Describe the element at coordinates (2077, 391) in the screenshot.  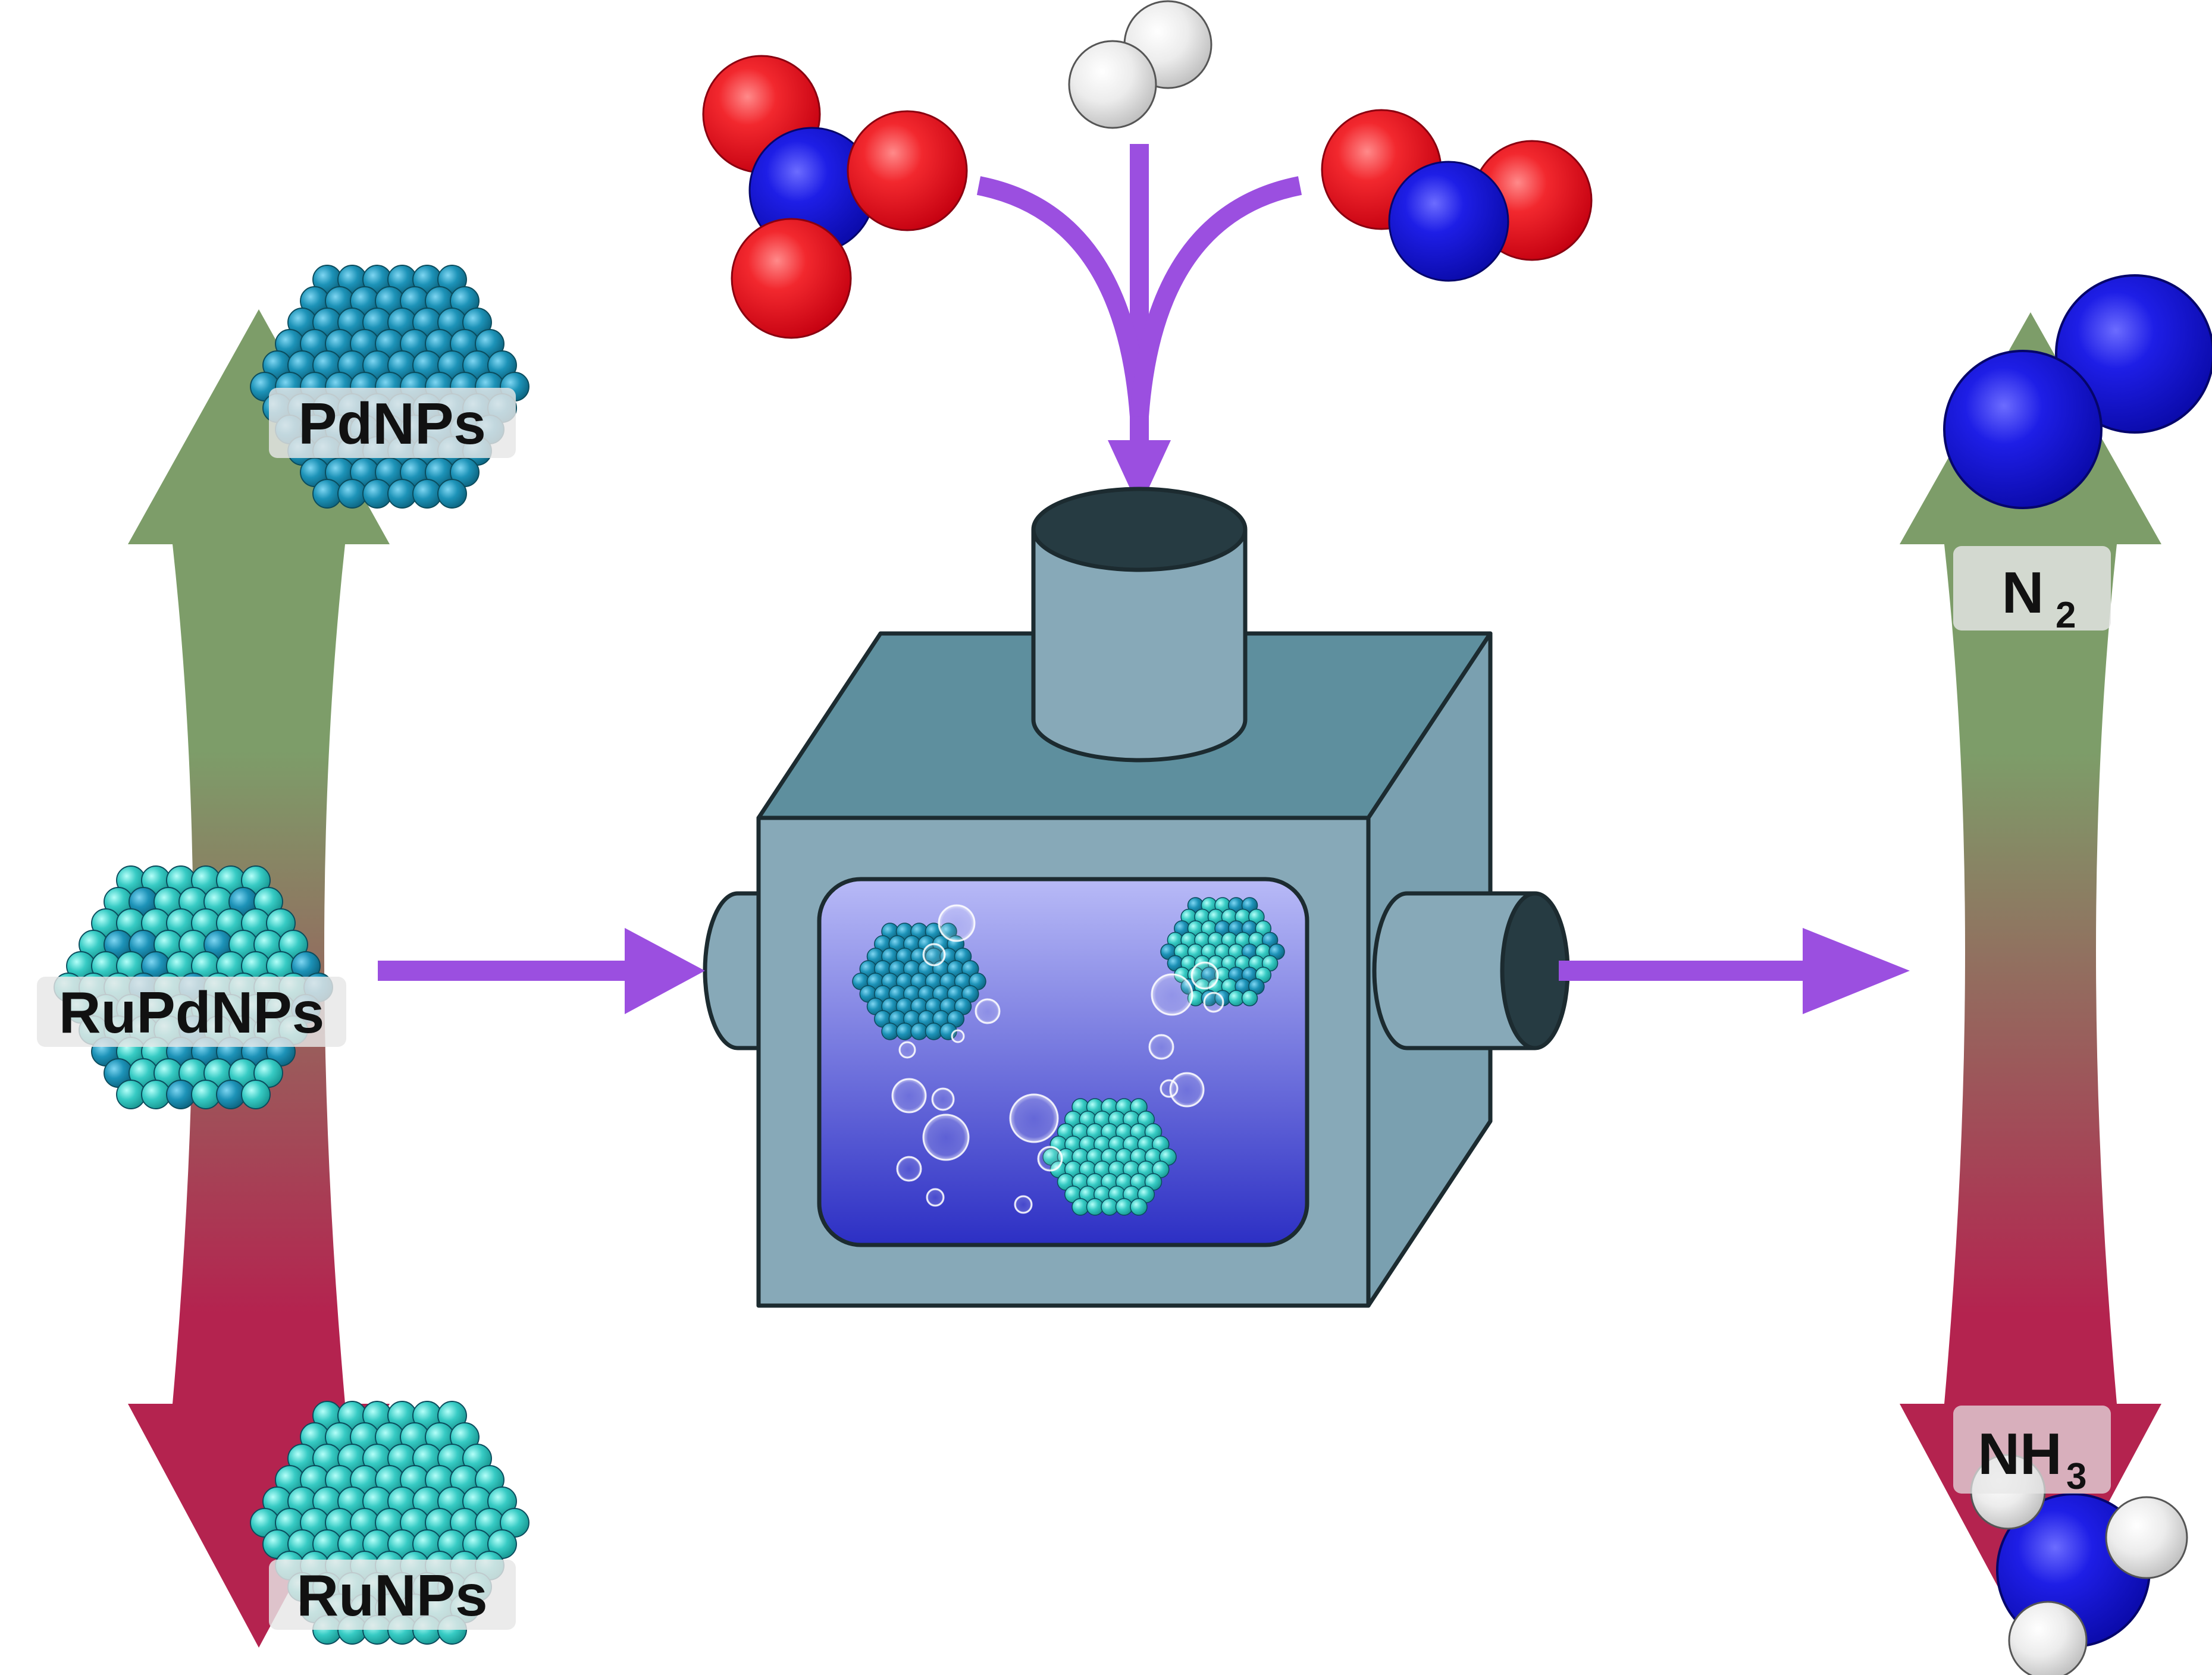
I see `dinitrogen-molecule` at that location.